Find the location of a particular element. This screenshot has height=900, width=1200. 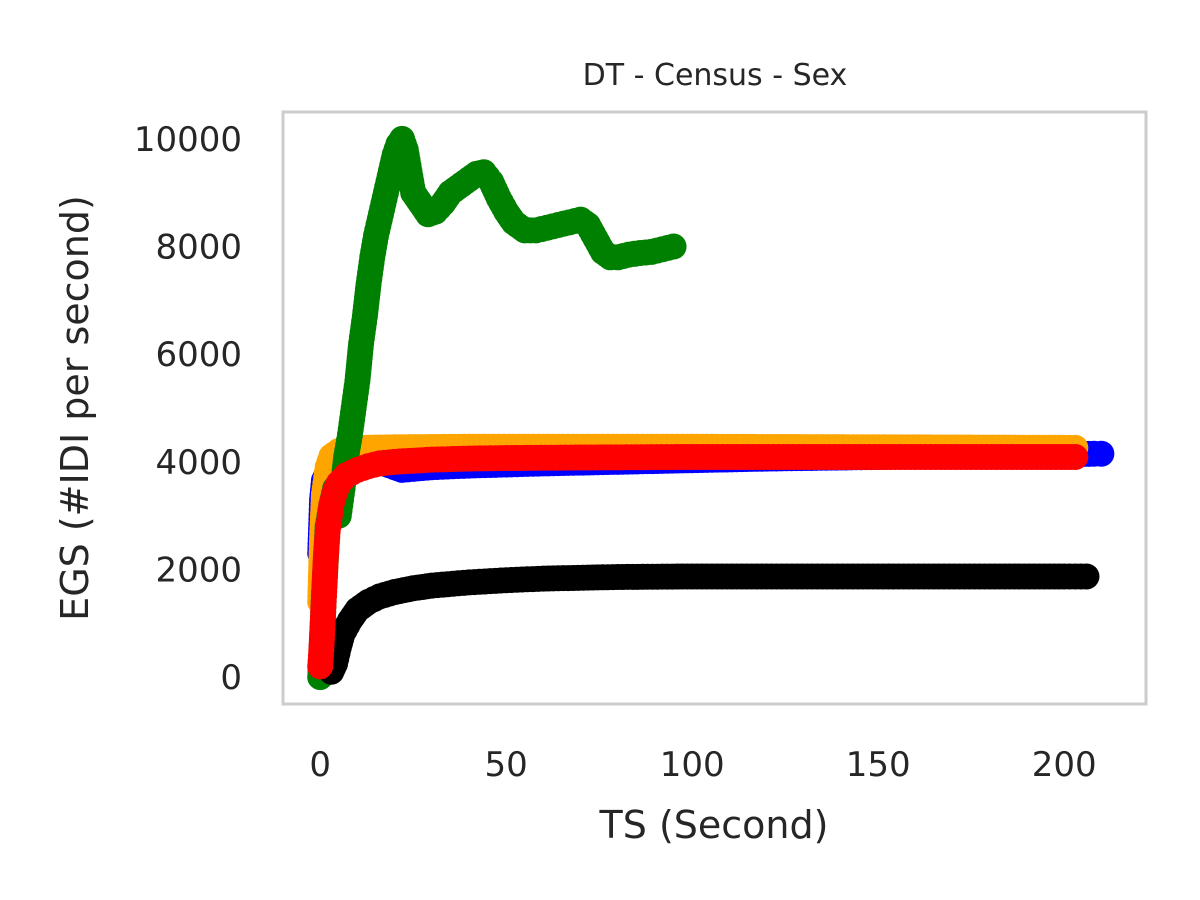

x-tick-label: 50 is located at coordinates (506, 765).